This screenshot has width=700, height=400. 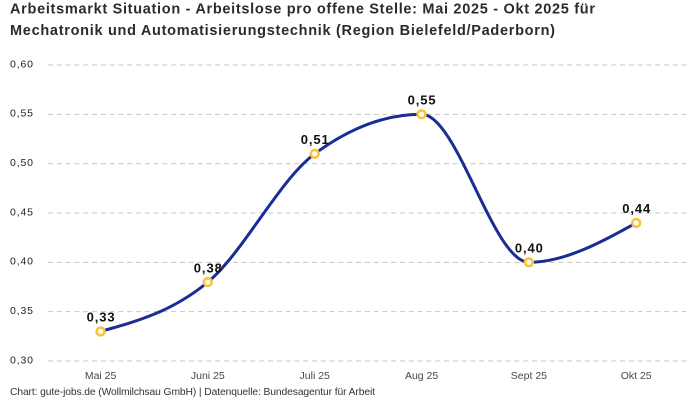 I want to click on svg-text: 0,51, so click(x=315, y=139).